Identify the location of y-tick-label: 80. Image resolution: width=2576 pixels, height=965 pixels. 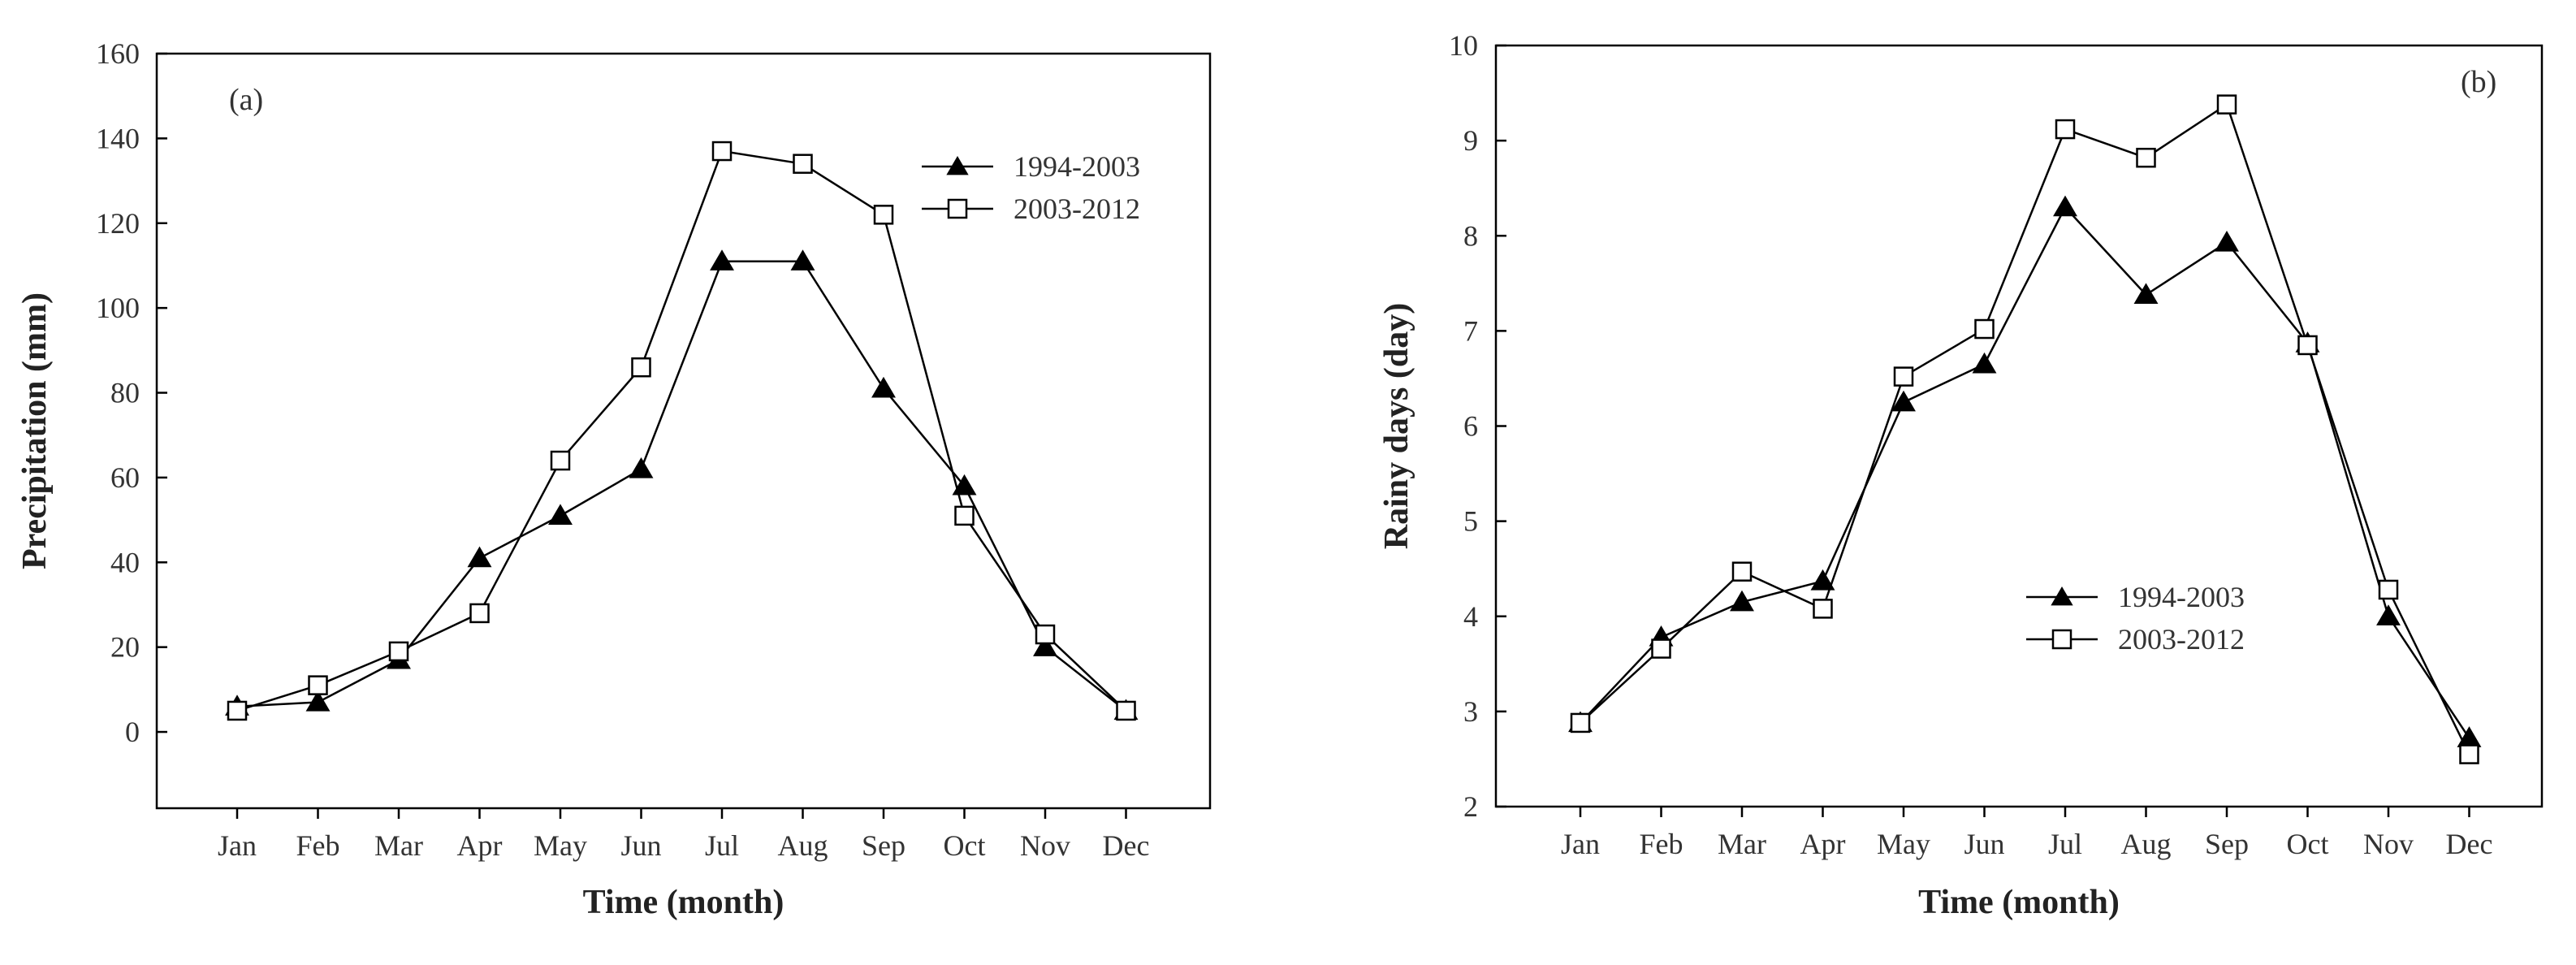
(125, 393).